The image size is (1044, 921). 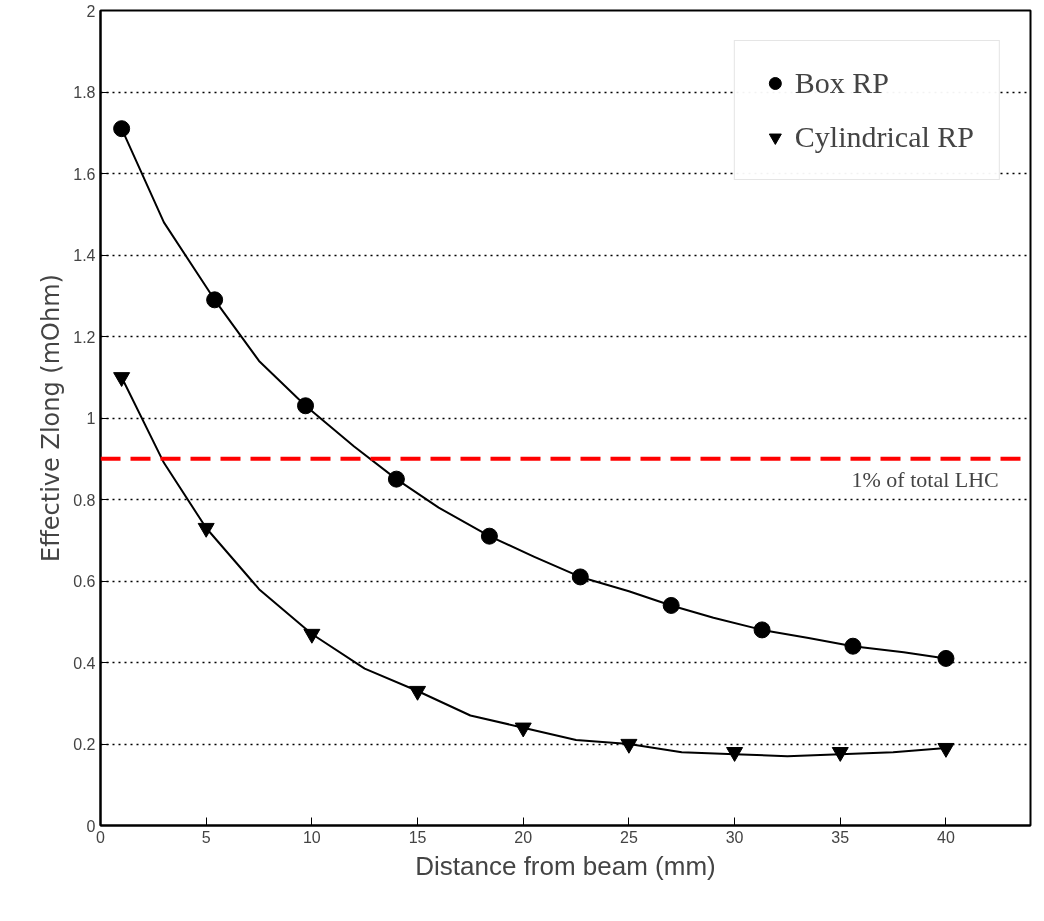 What do you see at coordinates (84, 174) in the screenshot?
I see `y-tick-label: 1.6` at bounding box center [84, 174].